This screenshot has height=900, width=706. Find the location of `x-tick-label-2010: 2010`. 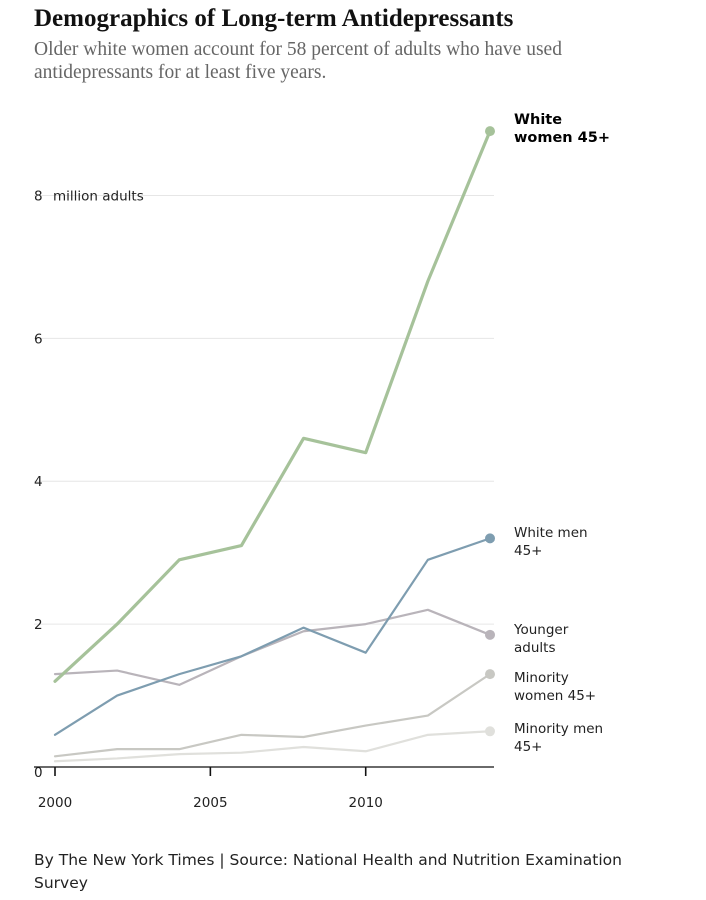

x-tick-label-2010: 2010 is located at coordinates (366, 803).